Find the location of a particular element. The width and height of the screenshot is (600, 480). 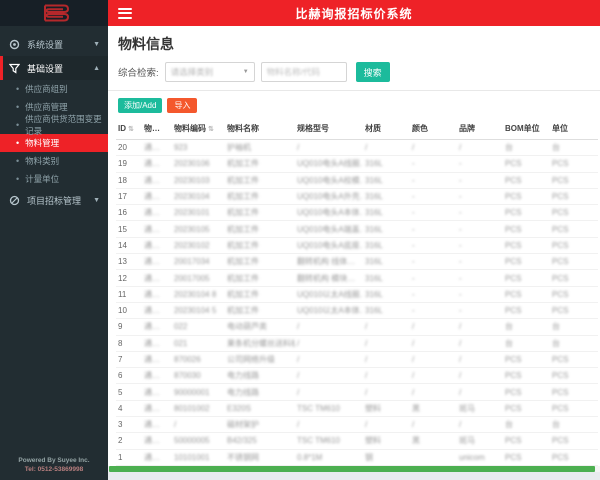

sidebar-footer: Powered By Suyee Inc. Tel: 0512-53869998 is located at coordinates (54, 466).